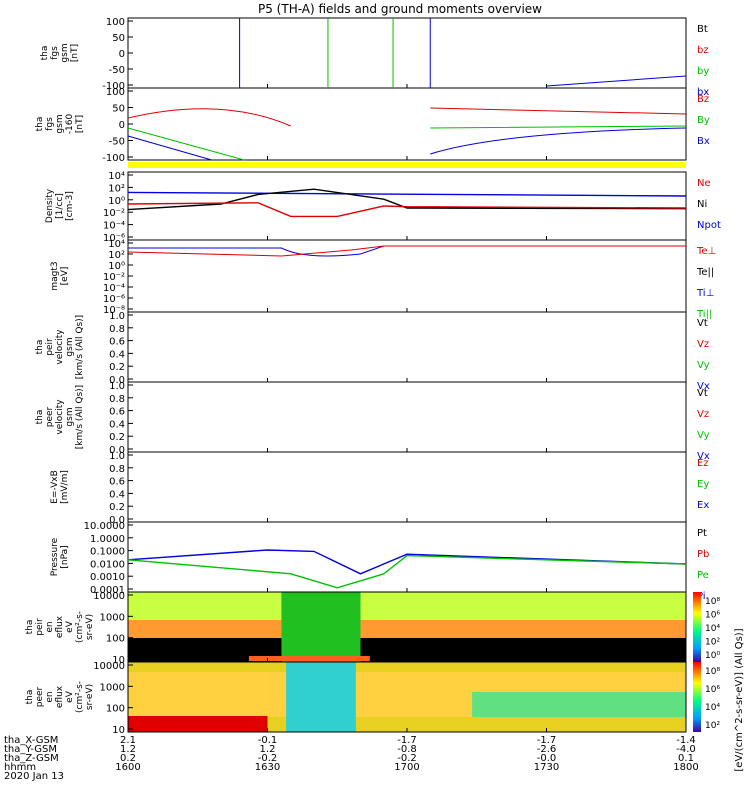  Describe the element at coordinates (50, 347) in the screenshot. I see `y-axis-label-line: peir` at that location.